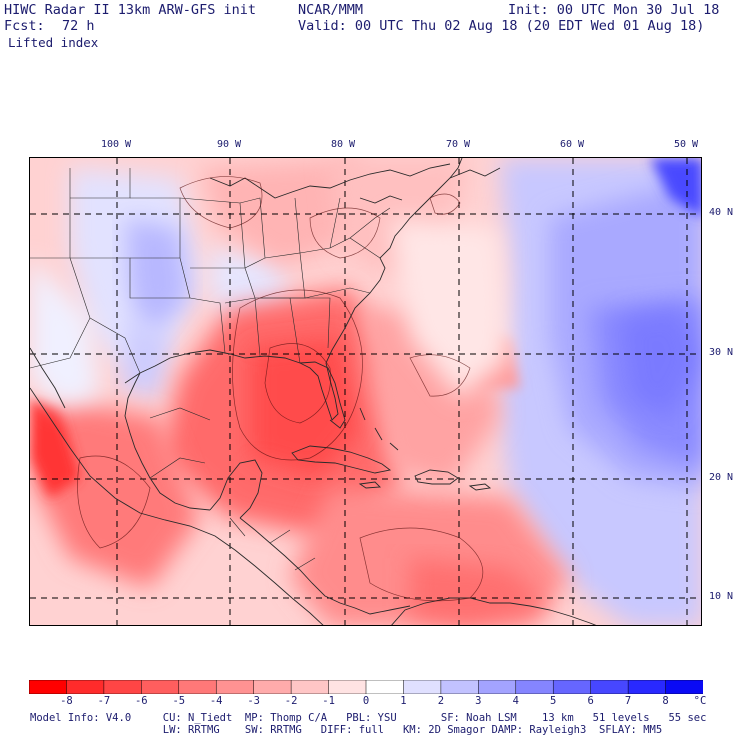  I want to click on lon-label-50w: 50 W, so click(686, 144).